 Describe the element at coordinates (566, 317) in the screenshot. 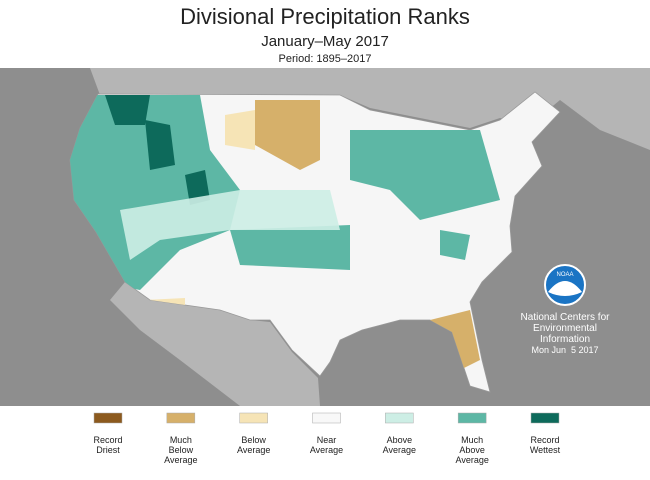

I see `credit-line: National Centers for` at that location.